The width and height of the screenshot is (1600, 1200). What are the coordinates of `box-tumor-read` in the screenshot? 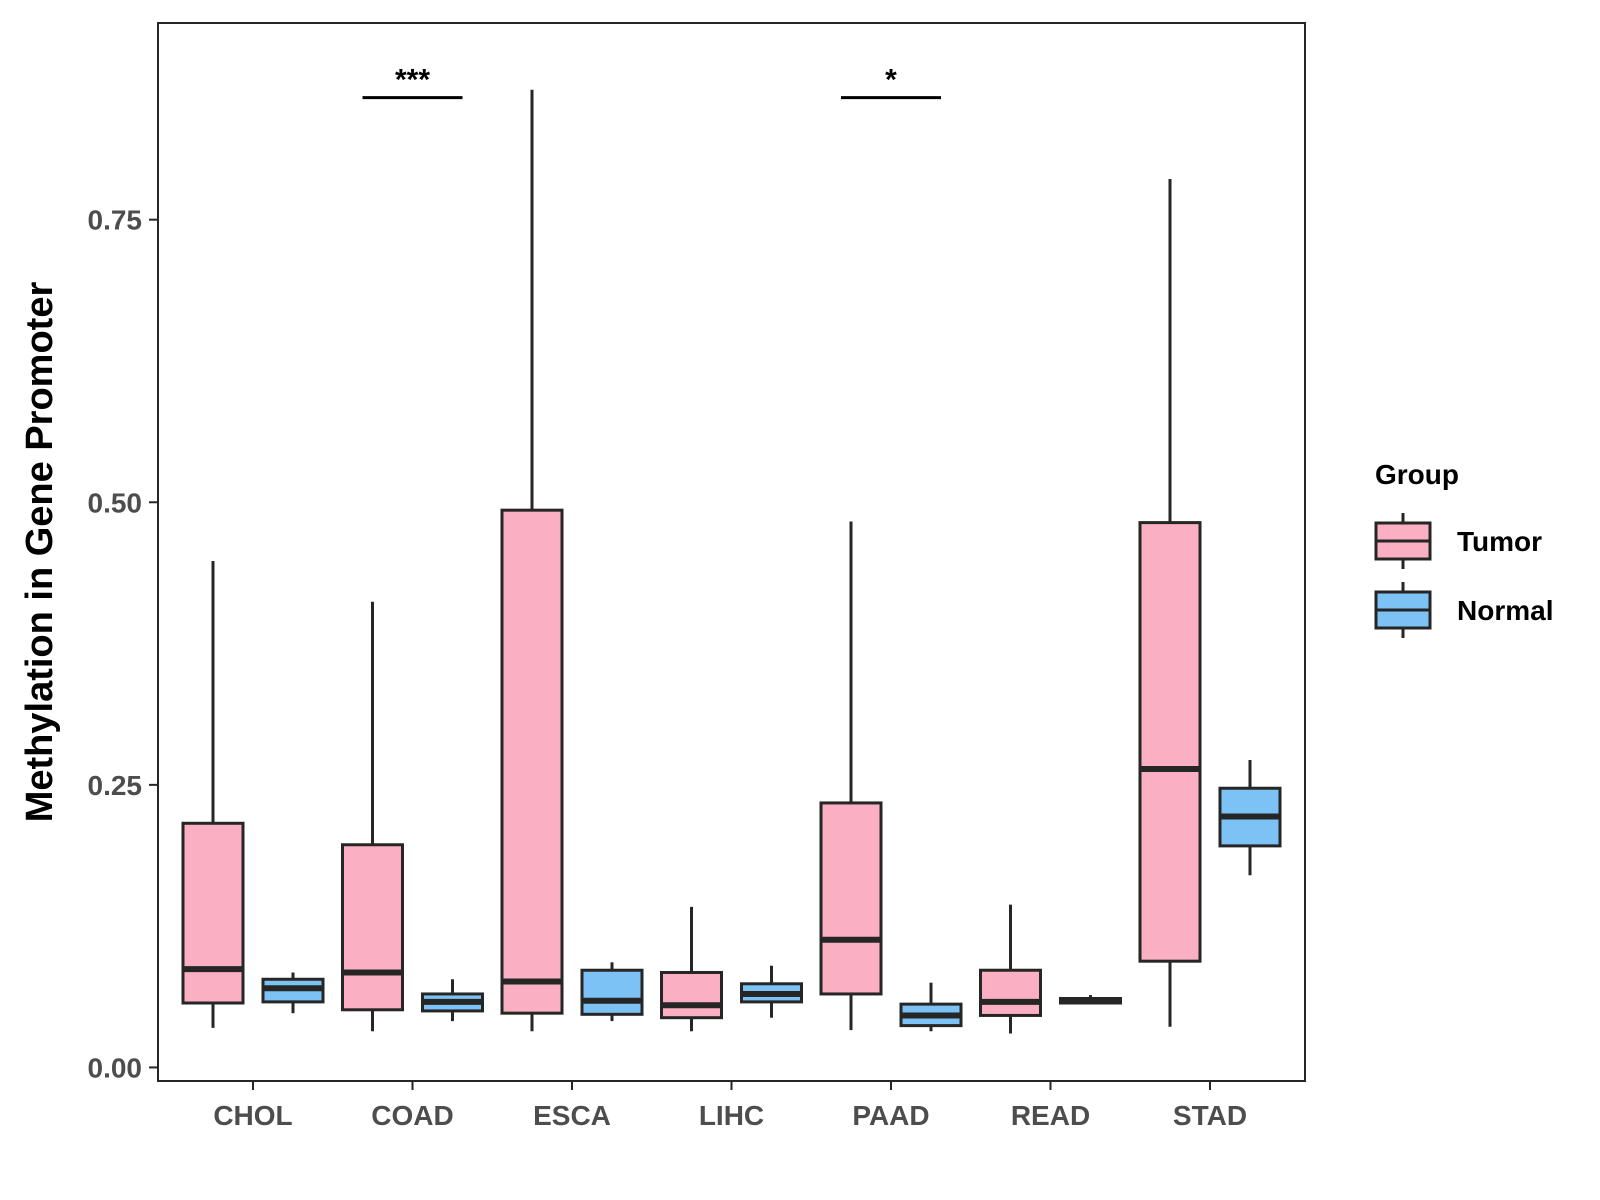 It's located at (1010, 969).